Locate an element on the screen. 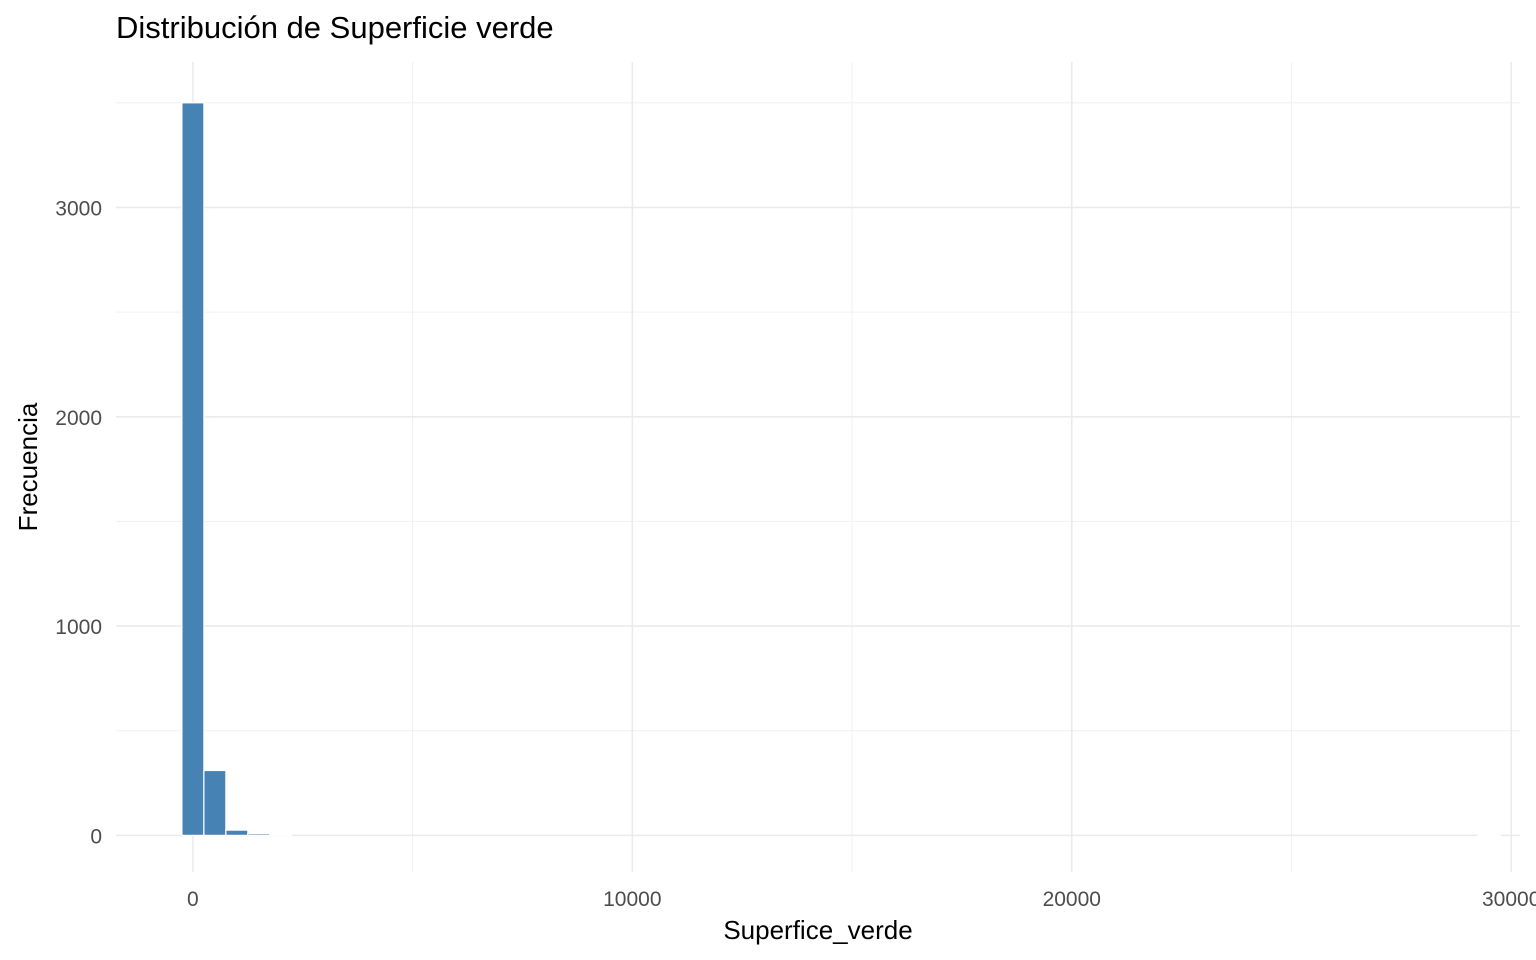 The width and height of the screenshot is (1536, 960). x-axis-title: Superfice_verde is located at coordinates (817, 930).